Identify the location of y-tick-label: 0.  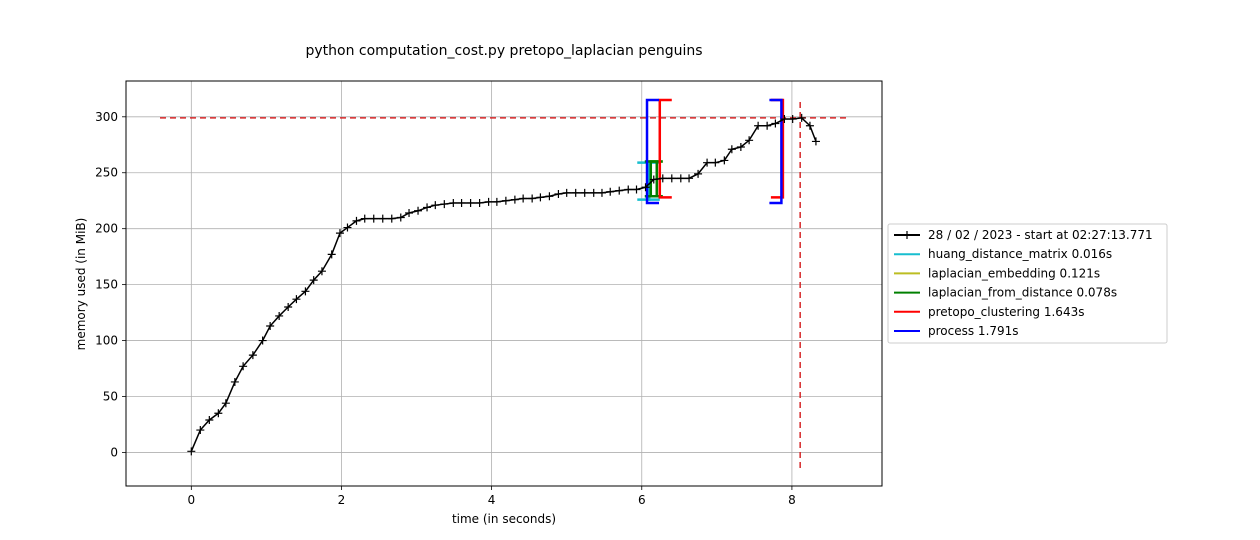
(114, 452).